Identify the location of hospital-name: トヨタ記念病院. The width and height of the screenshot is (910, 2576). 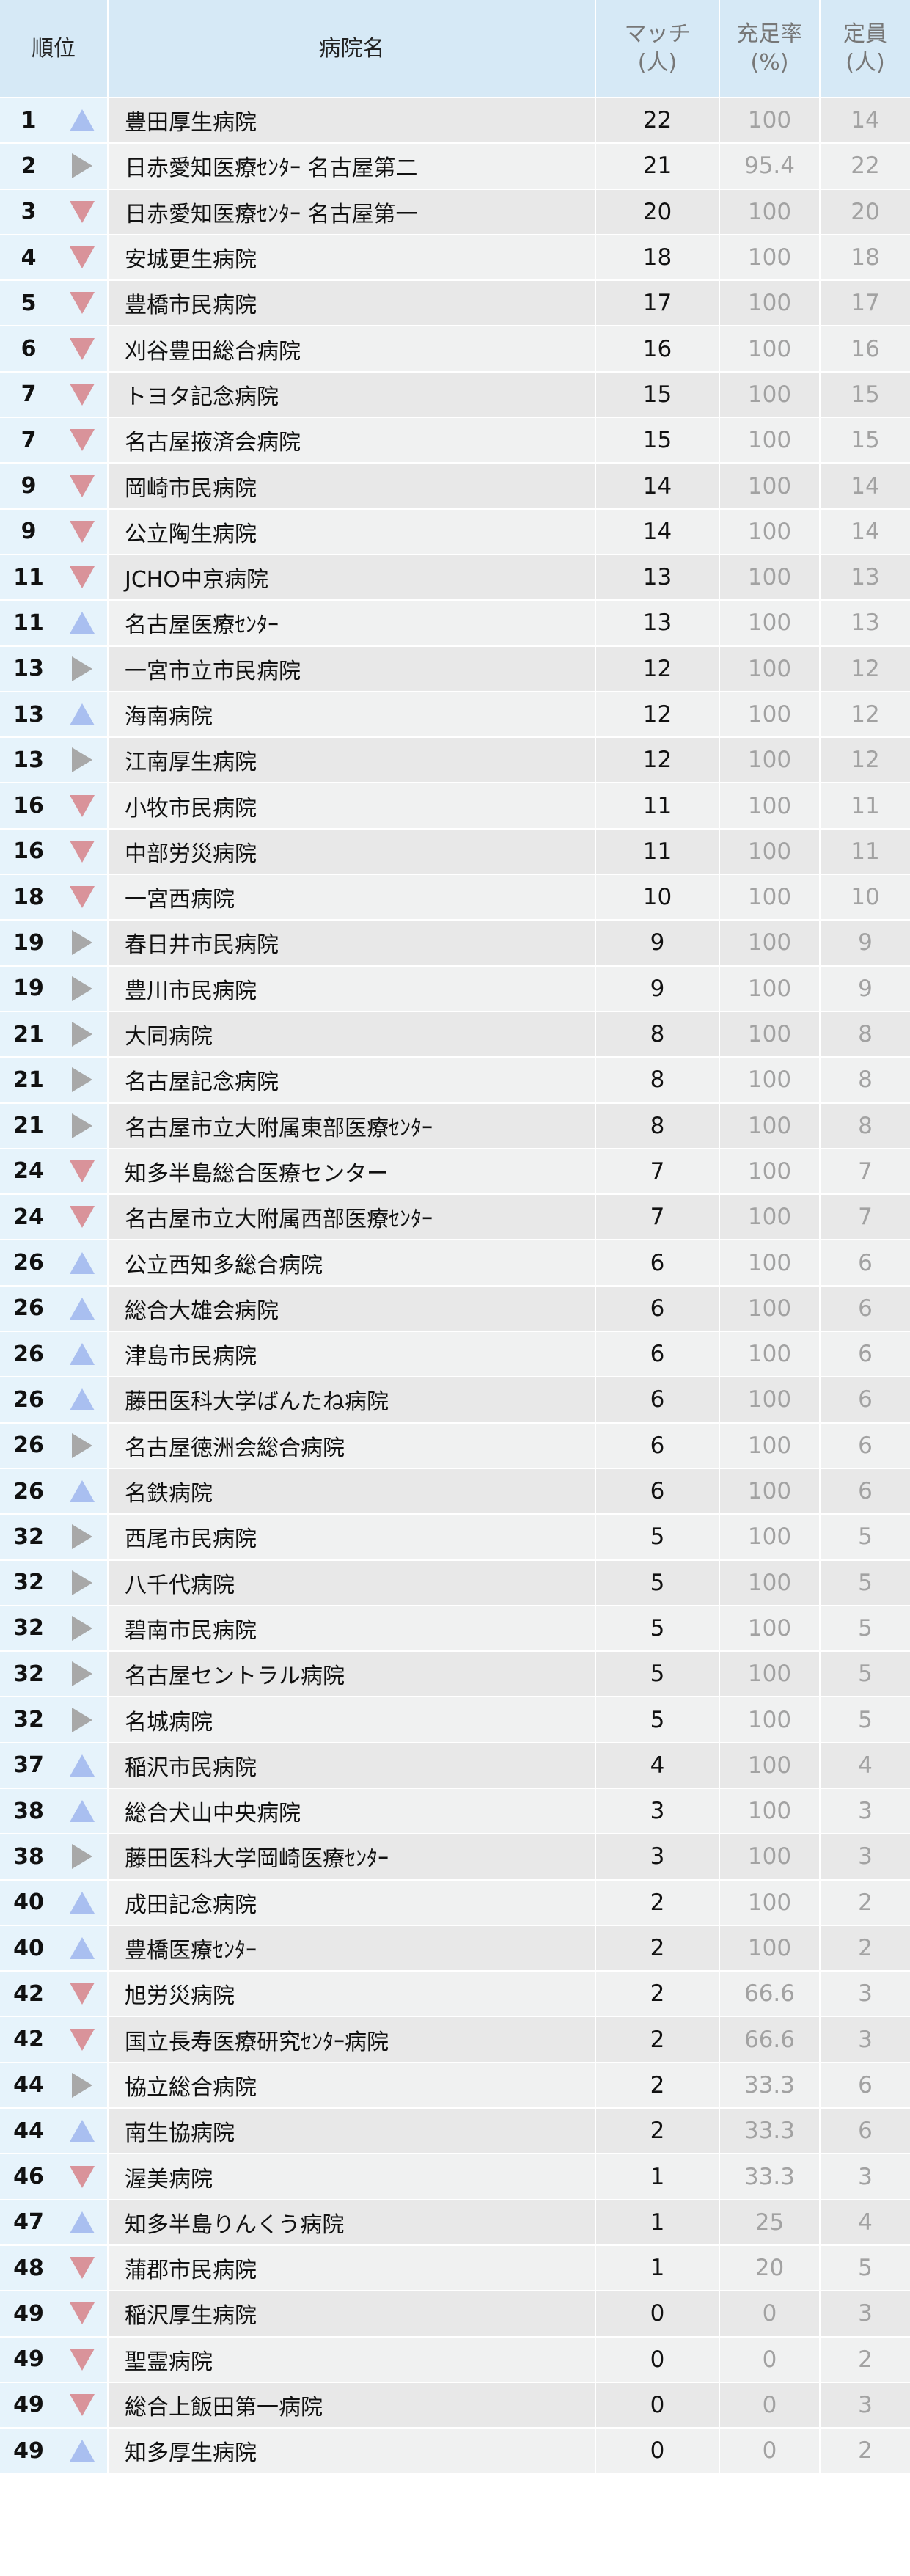
(351, 394).